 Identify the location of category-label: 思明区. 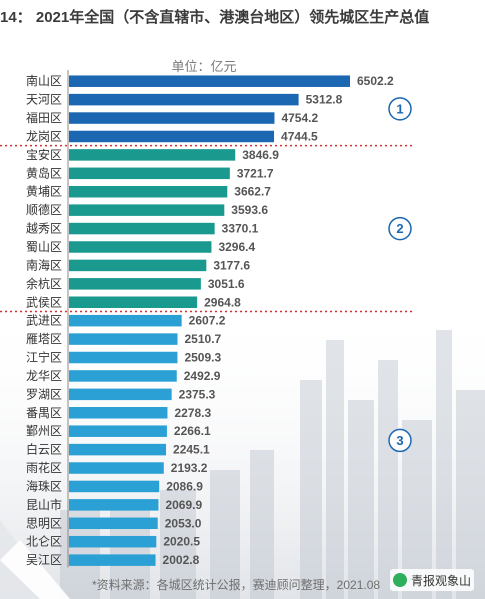
(44, 523).